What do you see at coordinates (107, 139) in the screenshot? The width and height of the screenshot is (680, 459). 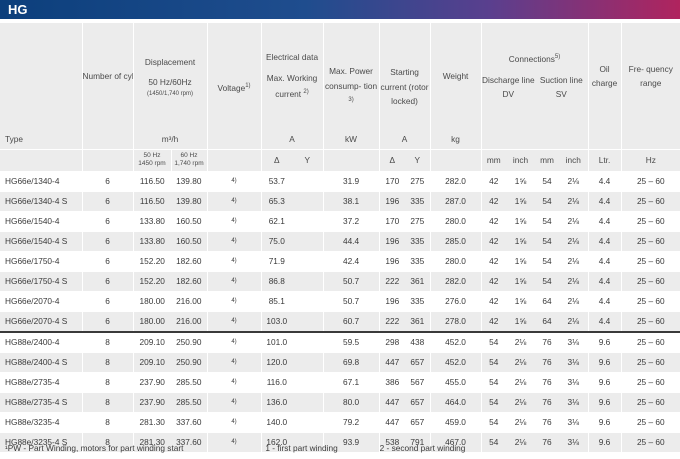 I see `unit-cylinders` at bounding box center [107, 139].